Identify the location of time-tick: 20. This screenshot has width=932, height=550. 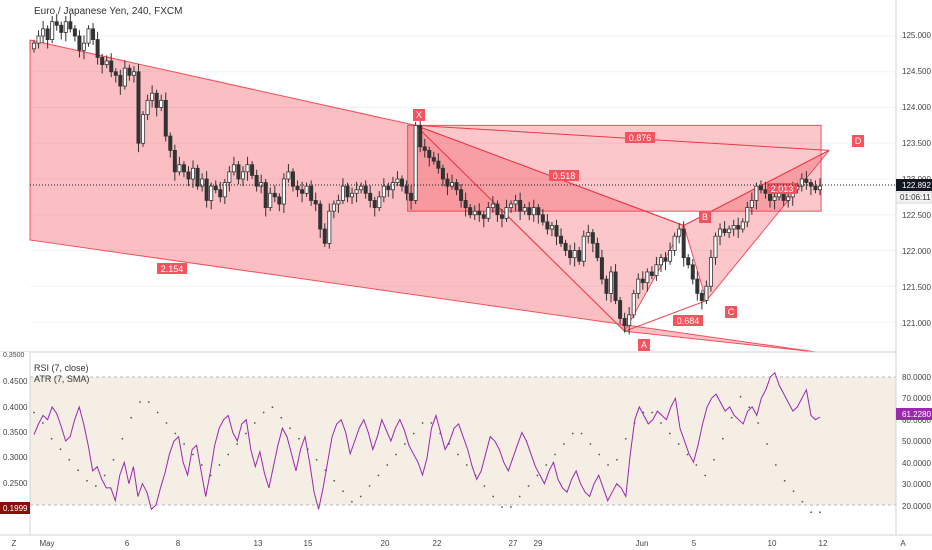
(385, 543).